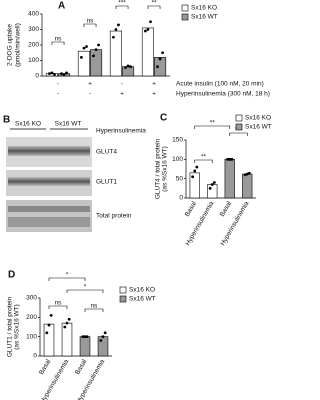 This screenshot has width=320, height=400. Describe the element at coordinates (18, 45) in the screenshot. I see `y-axis-label: (pmol/min/well)` at that location.